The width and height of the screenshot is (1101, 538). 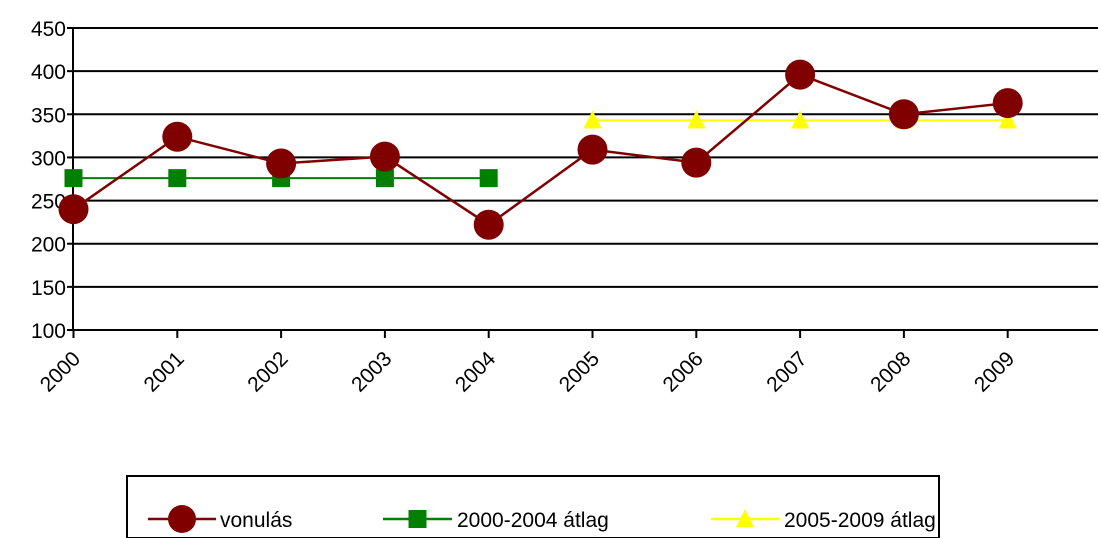 What do you see at coordinates (48, 288) in the screenshot?
I see `y-tick-label: 150` at bounding box center [48, 288].